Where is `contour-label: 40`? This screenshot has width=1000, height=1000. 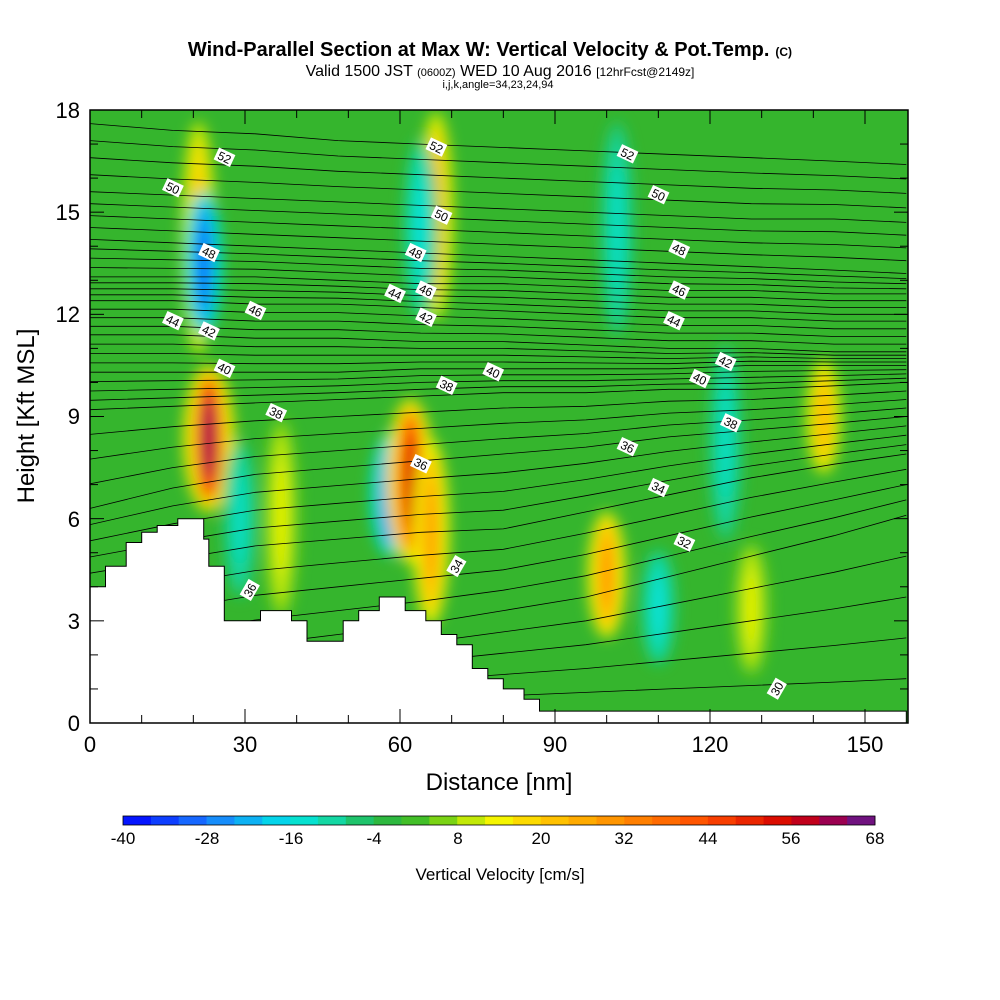
contour-label: 40 is located at coordinates (493, 372).